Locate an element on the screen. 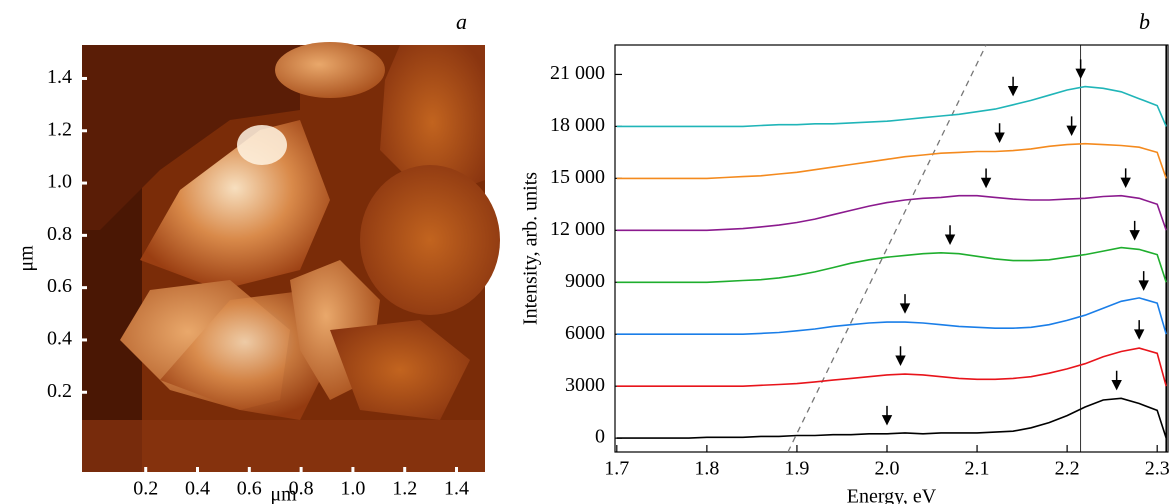 Image resolution: width=1171 pixels, height=504 pixels. x-tick-label: 1.2 is located at coordinates (404, 489).